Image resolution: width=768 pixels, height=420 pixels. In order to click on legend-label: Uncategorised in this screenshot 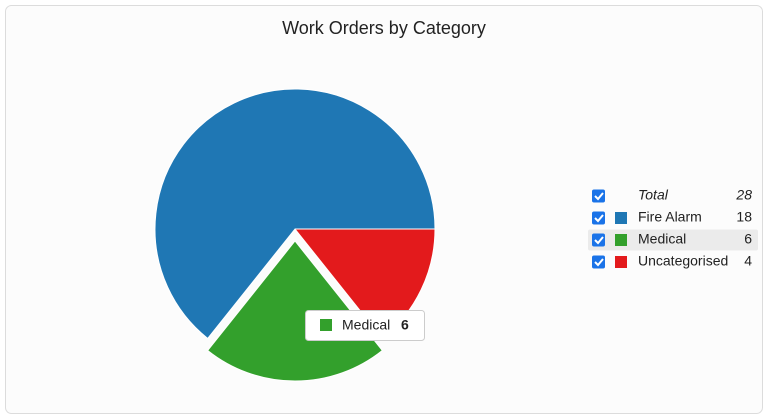, I will do `click(683, 261)`.